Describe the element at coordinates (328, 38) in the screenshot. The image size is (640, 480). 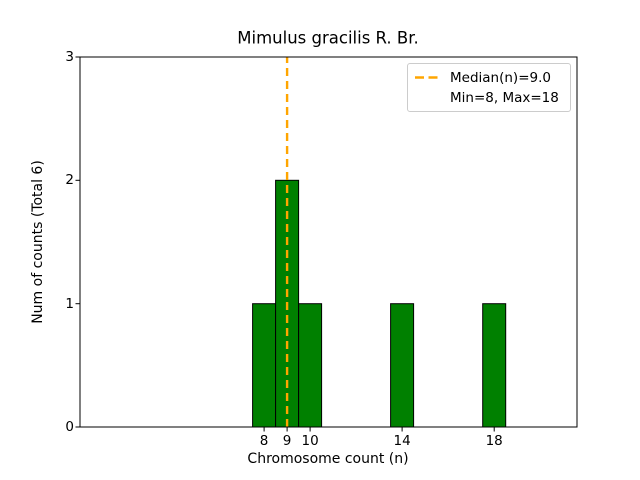
I see `chart-title: Mimulus gracilis R. Br.` at that location.